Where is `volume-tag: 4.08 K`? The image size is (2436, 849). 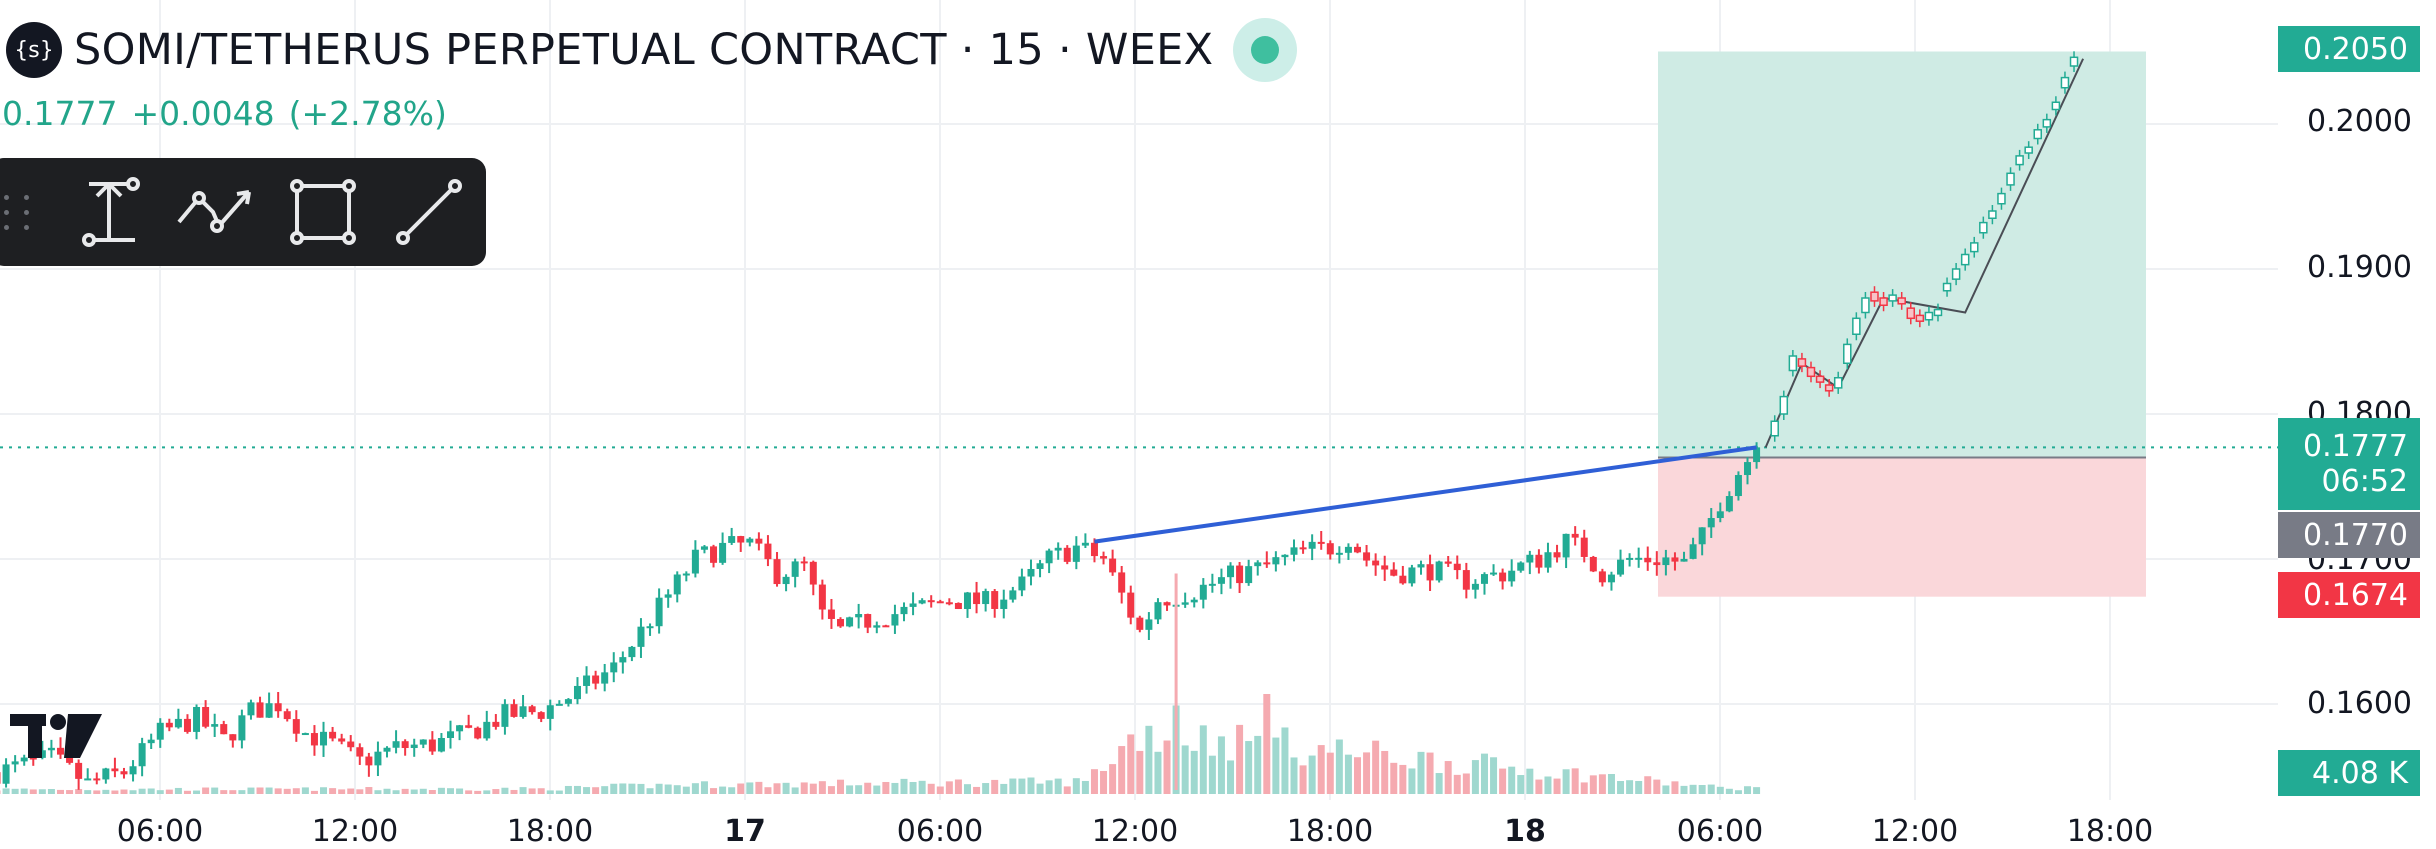 volume-tag: 4.08 K is located at coordinates (2349, 773).